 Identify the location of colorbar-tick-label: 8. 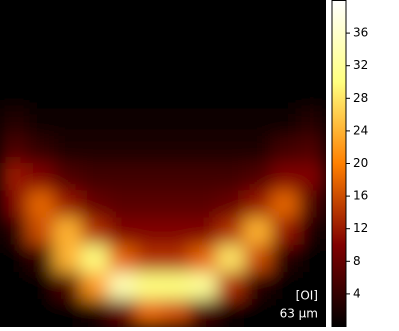
(357, 261).